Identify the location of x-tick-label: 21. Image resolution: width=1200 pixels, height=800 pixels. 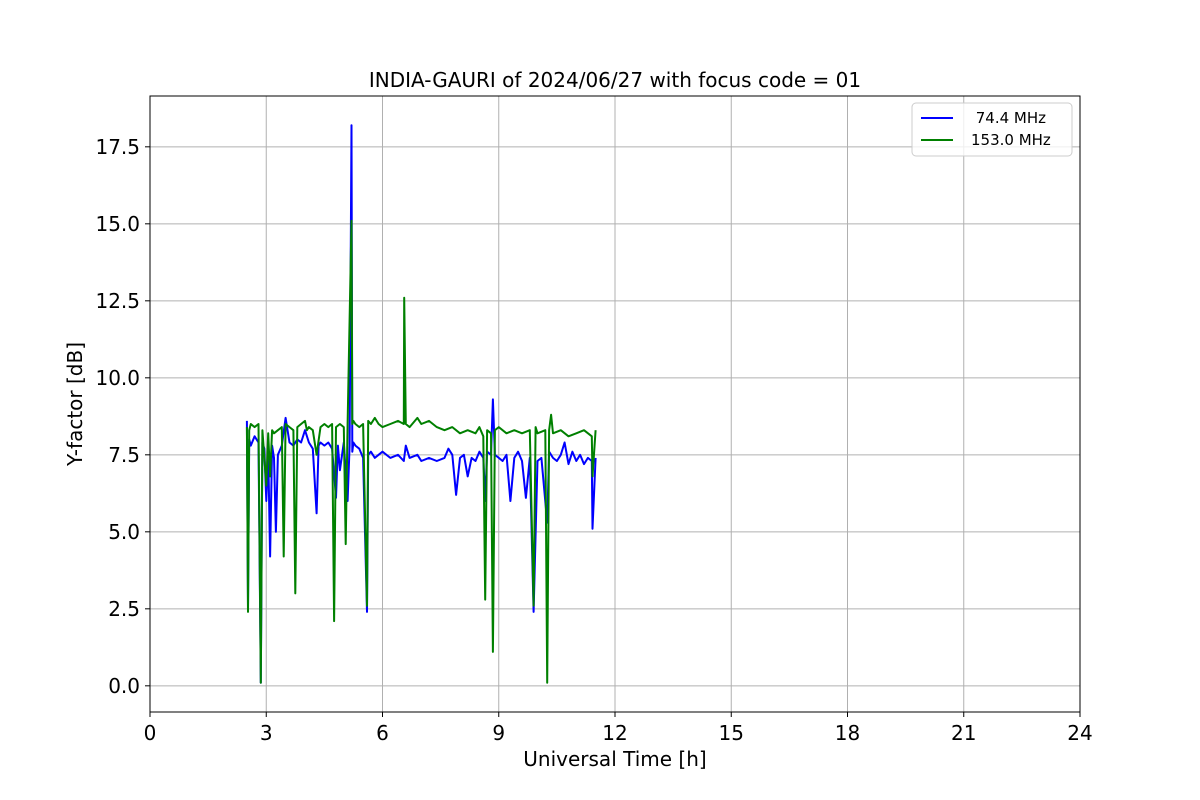
(963, 733).